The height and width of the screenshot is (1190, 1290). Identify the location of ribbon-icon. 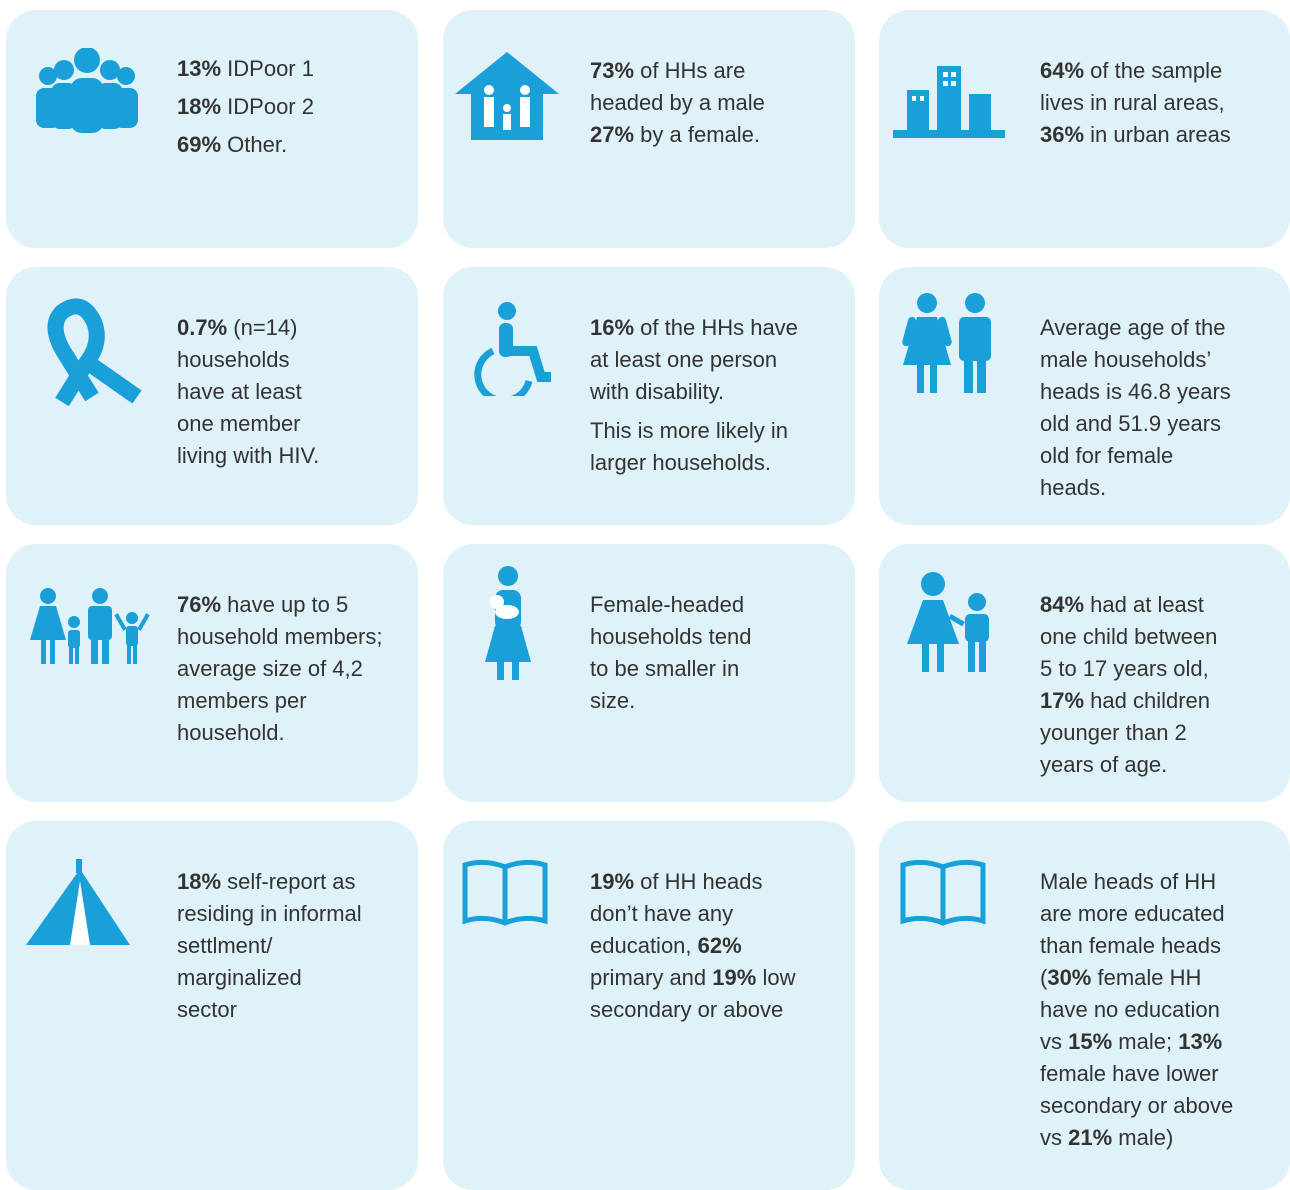
(94, 352).